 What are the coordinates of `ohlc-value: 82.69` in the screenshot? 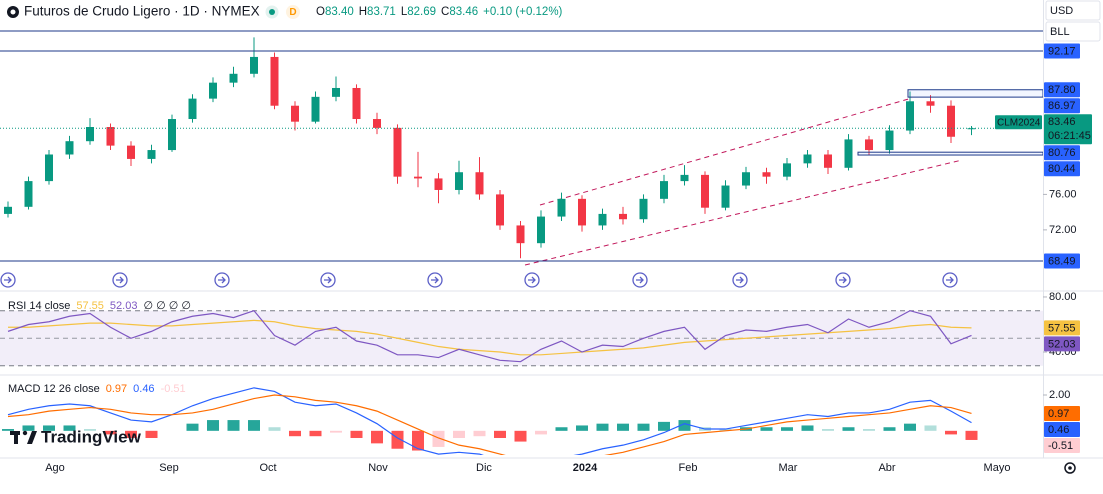 It's located at (421, 12).